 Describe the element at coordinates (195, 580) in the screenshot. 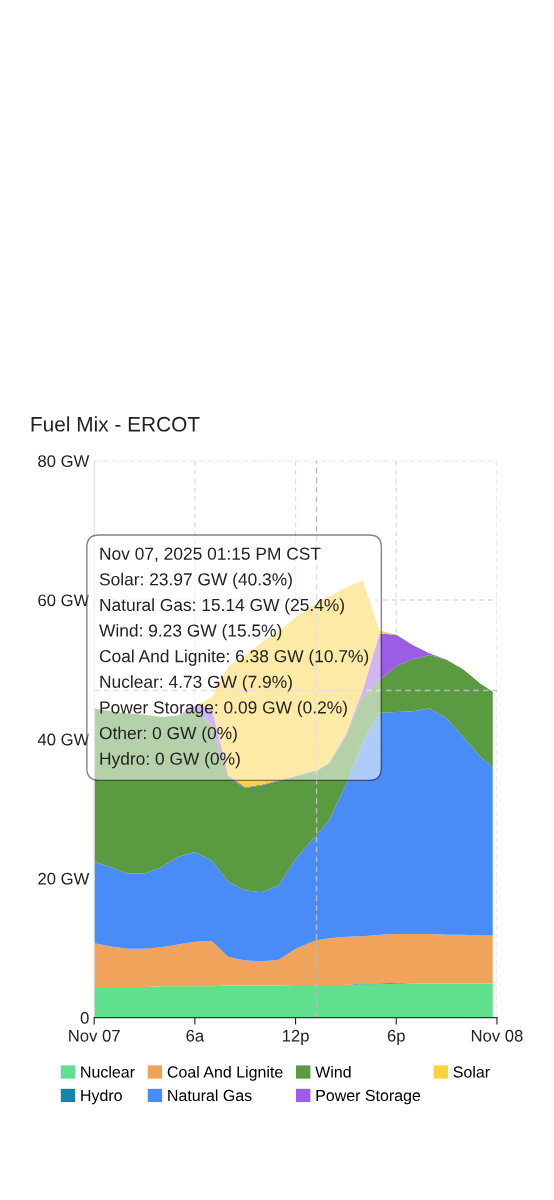

I see `annotation: Solar: 23.97 GW (40.3%)` at that location.